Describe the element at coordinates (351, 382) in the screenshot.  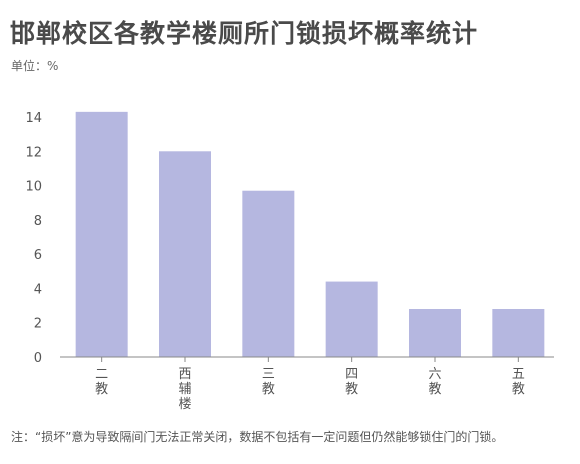
I see `x-tick-label: 四教` at that location.